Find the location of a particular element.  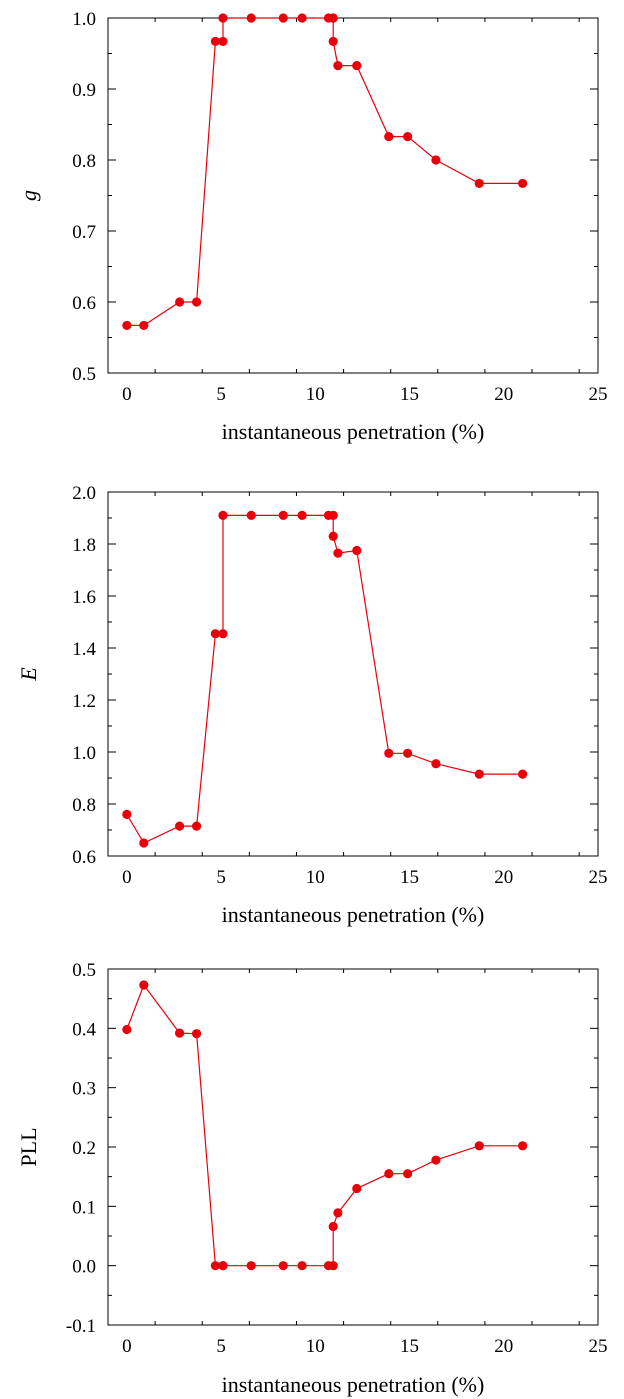

y-tick-label: 0.0 is located at coordinates (84, 1267).